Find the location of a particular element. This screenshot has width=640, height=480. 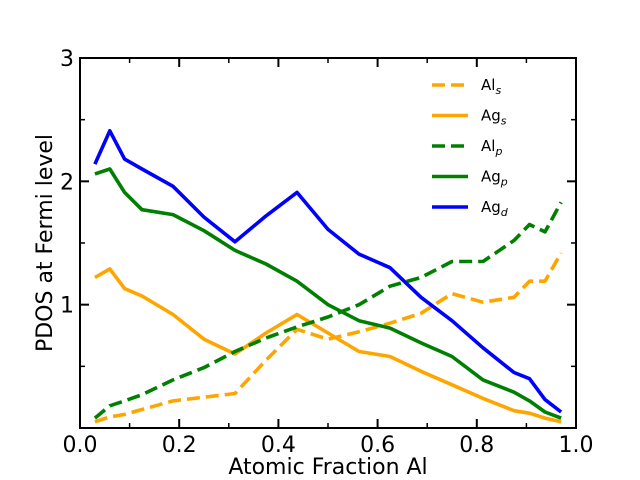

y-axis-label: PDOS at Fermi level is located at coordinates (45, 243).